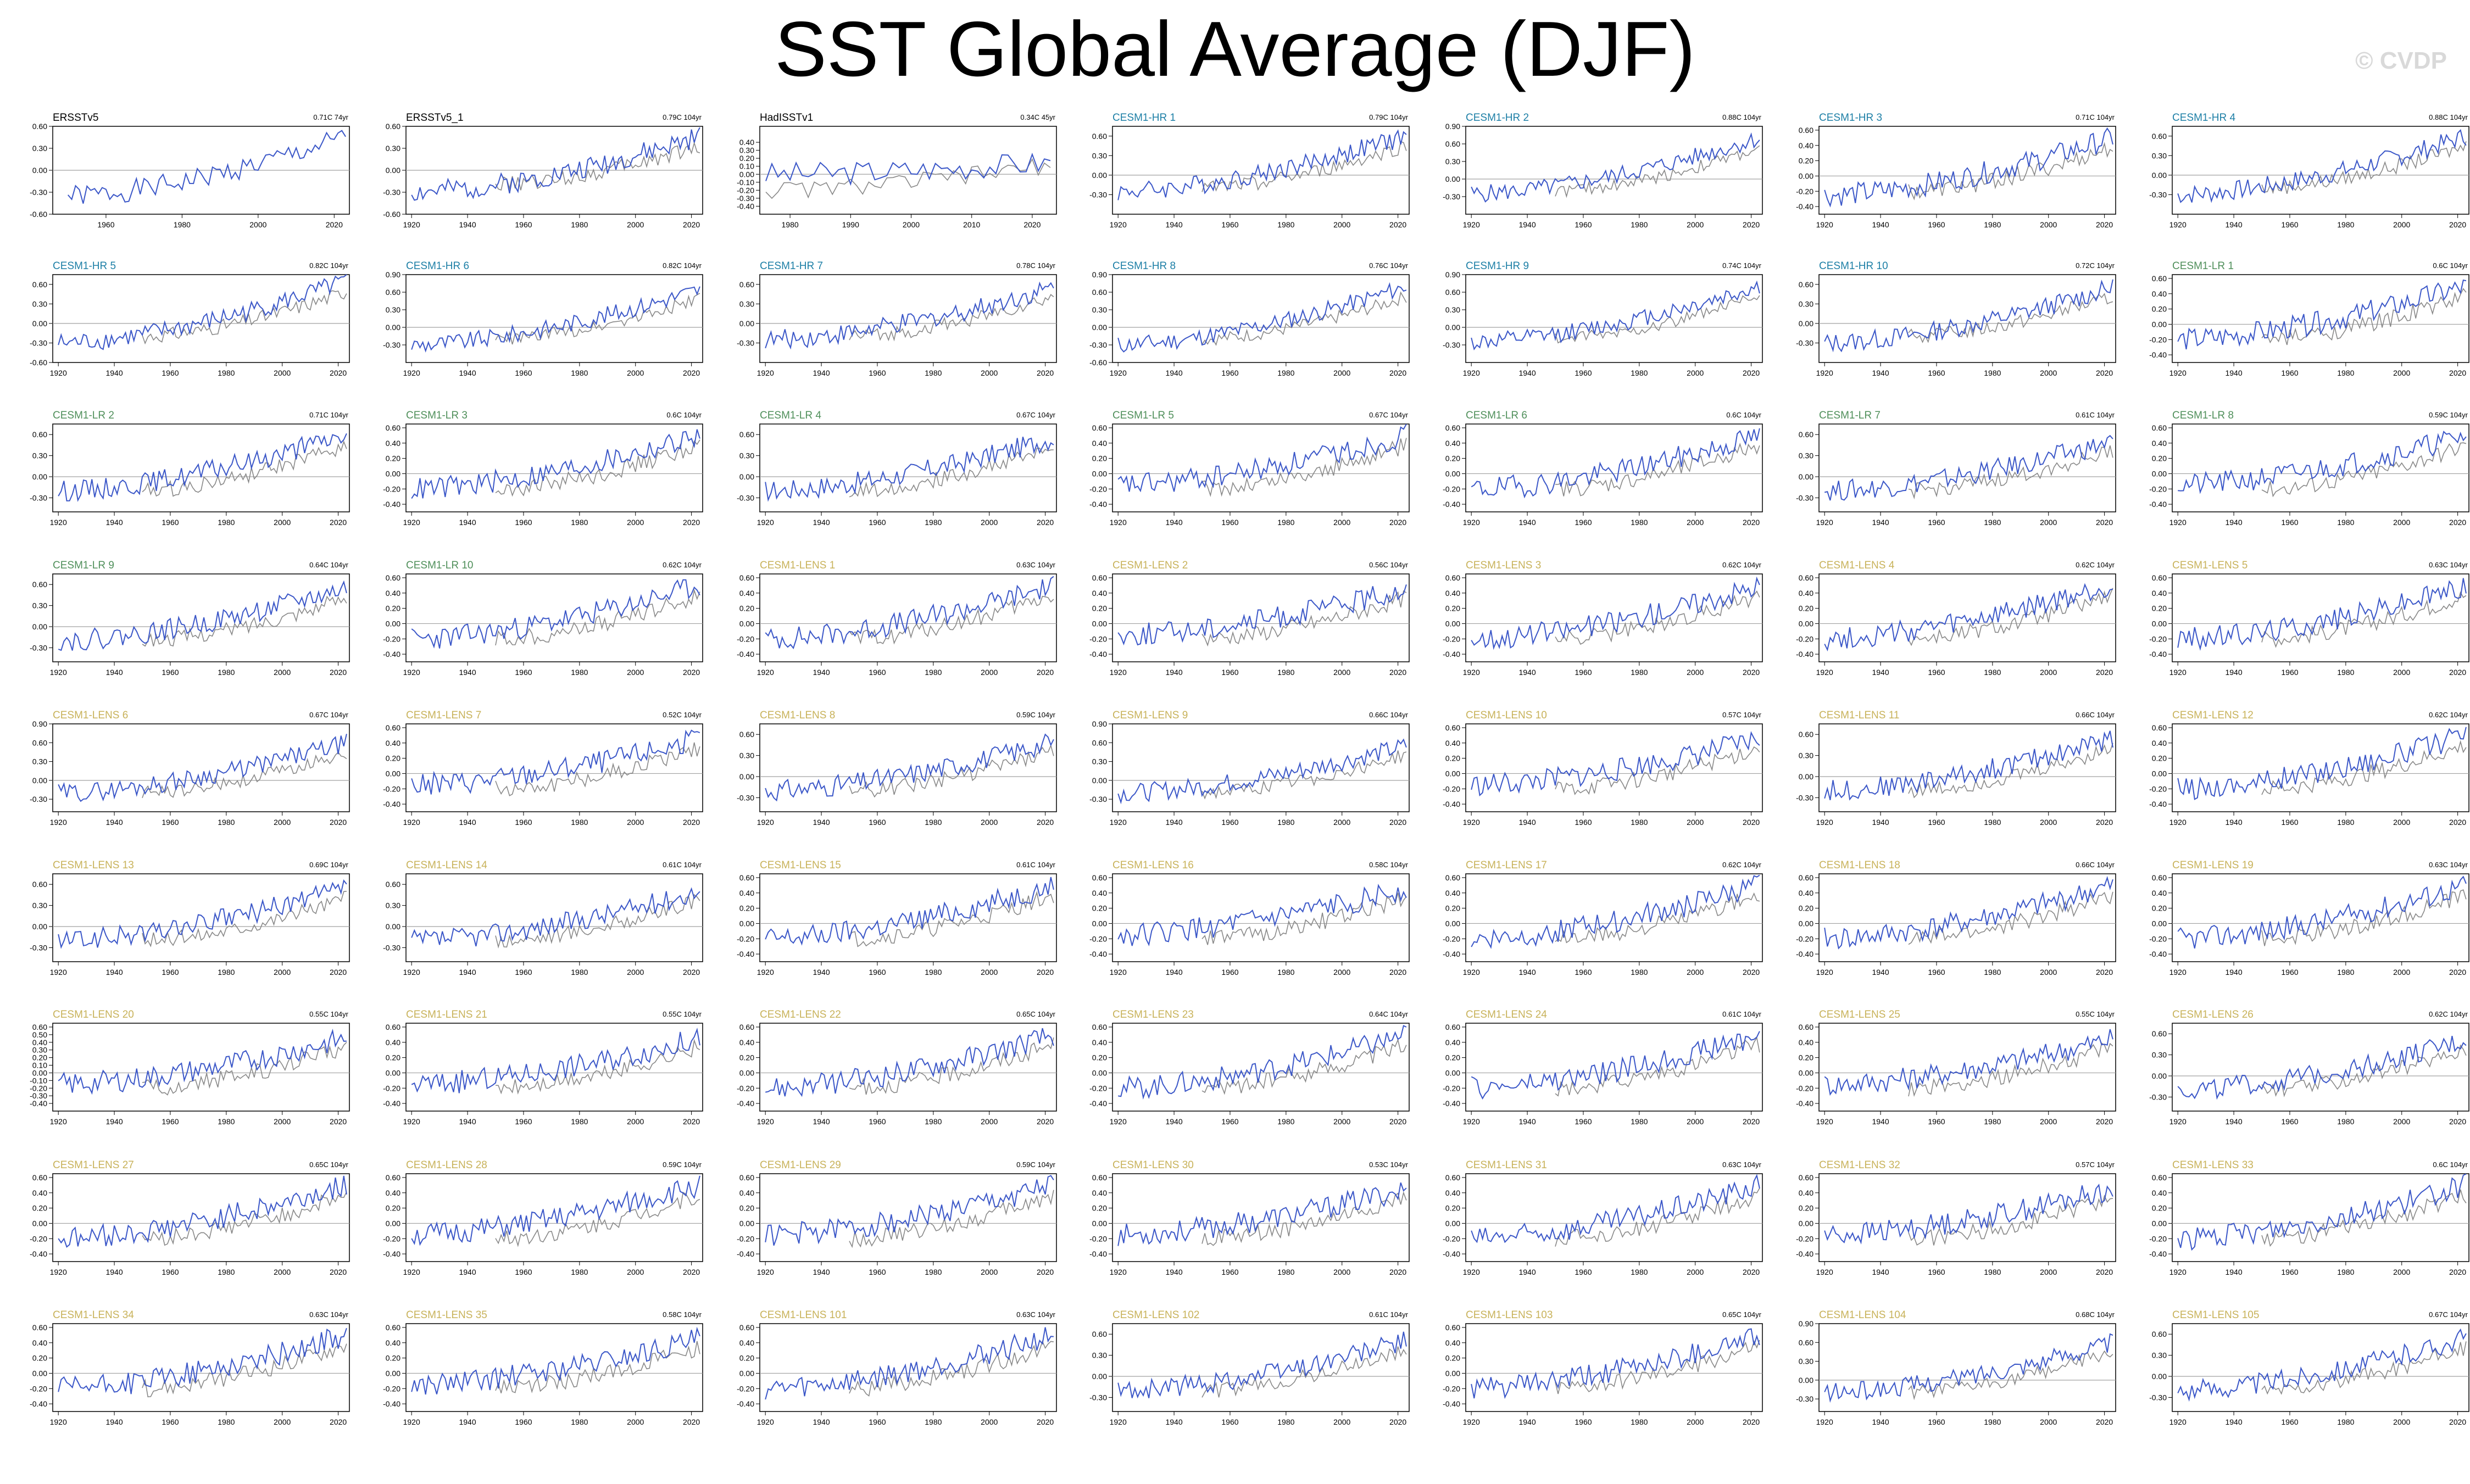 The height and width of the screenshot is (1484, 2470). Describe the element at coordinates (1144, 266) in the screenshot. I see `panel-title: CESM1-HR 8` at that location.